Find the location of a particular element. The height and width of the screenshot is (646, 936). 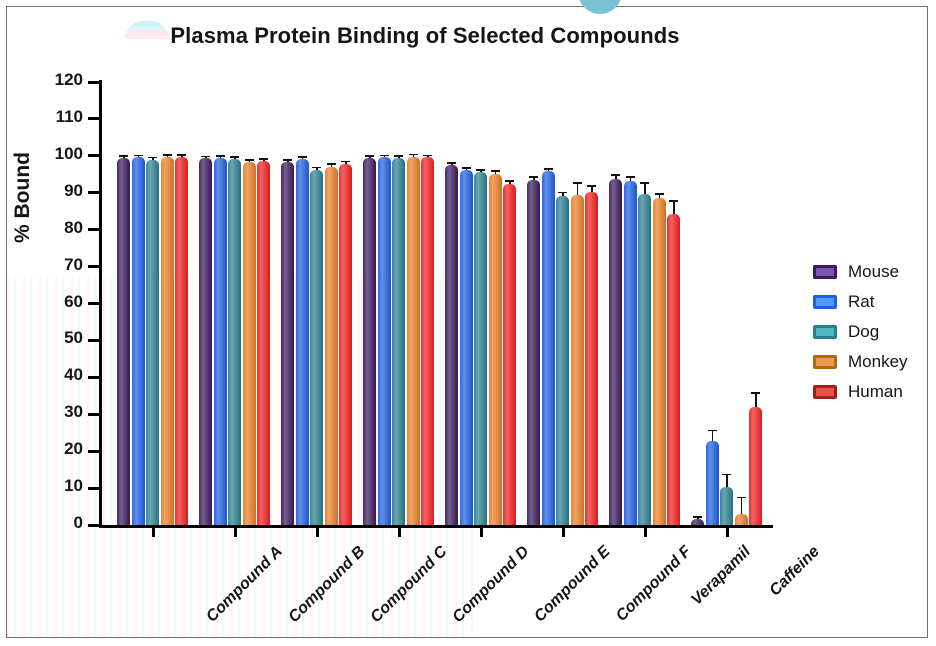

y-tick-label: 80 is located at coordinates (73, 227).